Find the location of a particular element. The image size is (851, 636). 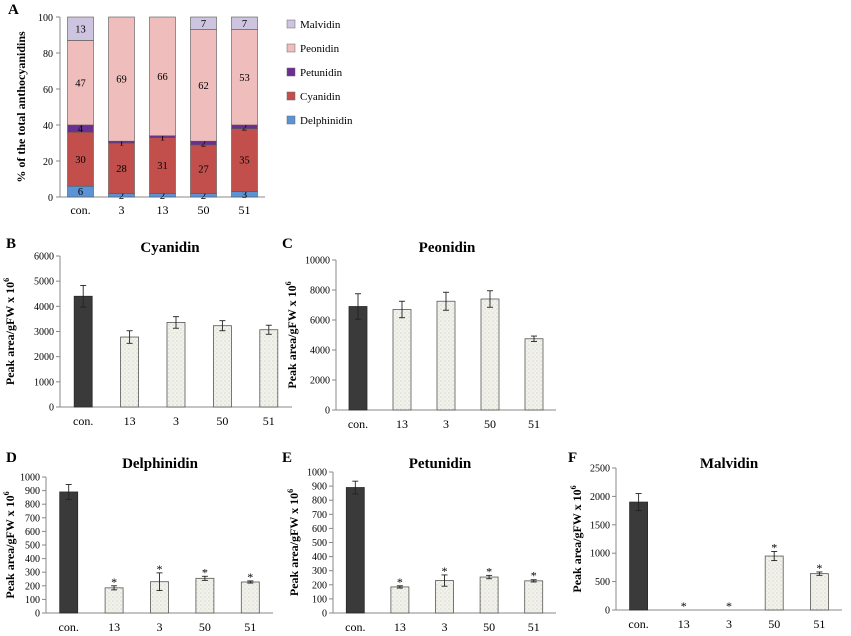

y-tick-label: 1500 is located at coordinates (600, 525).